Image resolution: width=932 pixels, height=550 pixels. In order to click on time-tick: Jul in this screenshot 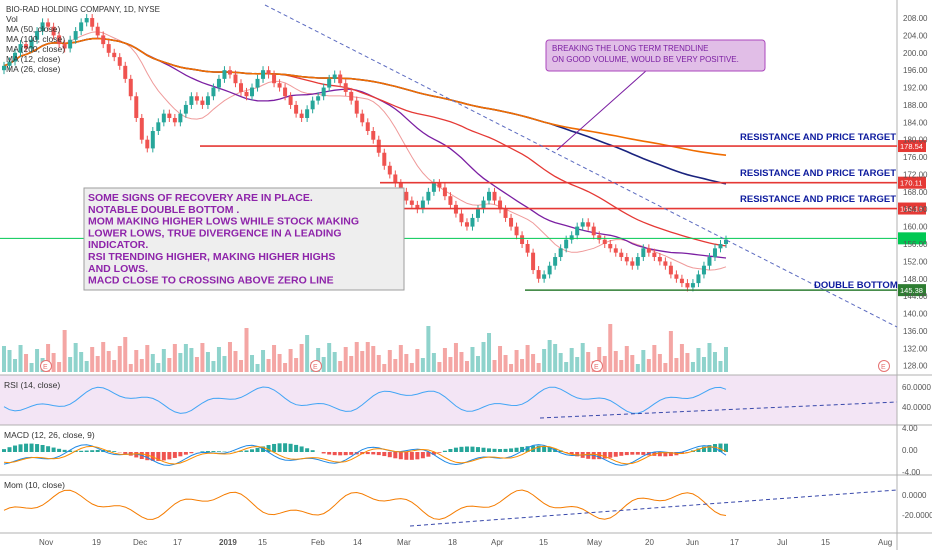, I will do `click(782, 542)`.